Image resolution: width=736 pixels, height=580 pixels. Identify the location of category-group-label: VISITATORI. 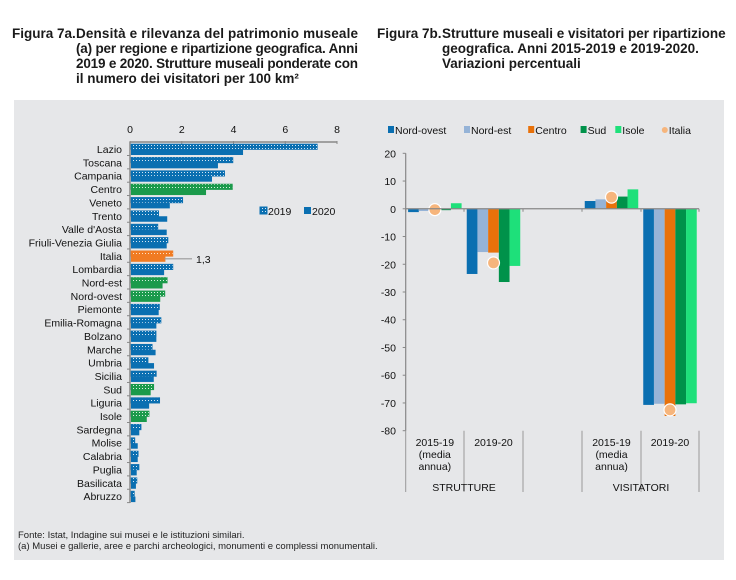
(641, 488).